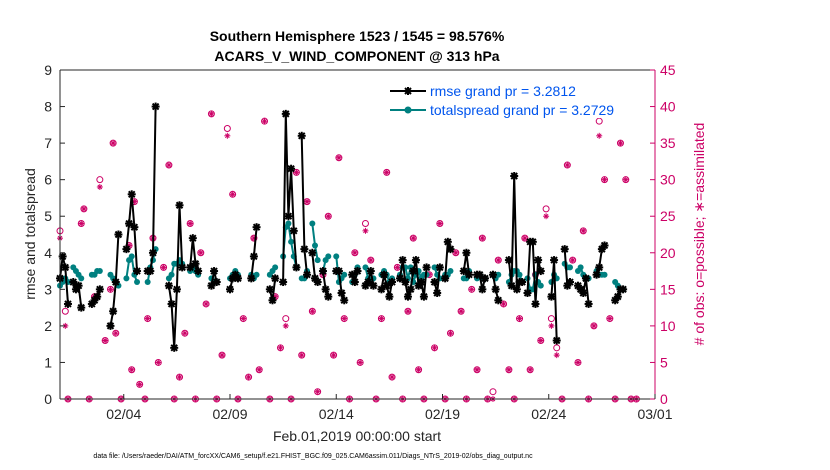 This screenshot has height=470, width=830. What do you see at coordinates (664, 362) in the screenshot?
I see `y-right-tick-label: 5` at bounding box center [664, 362].